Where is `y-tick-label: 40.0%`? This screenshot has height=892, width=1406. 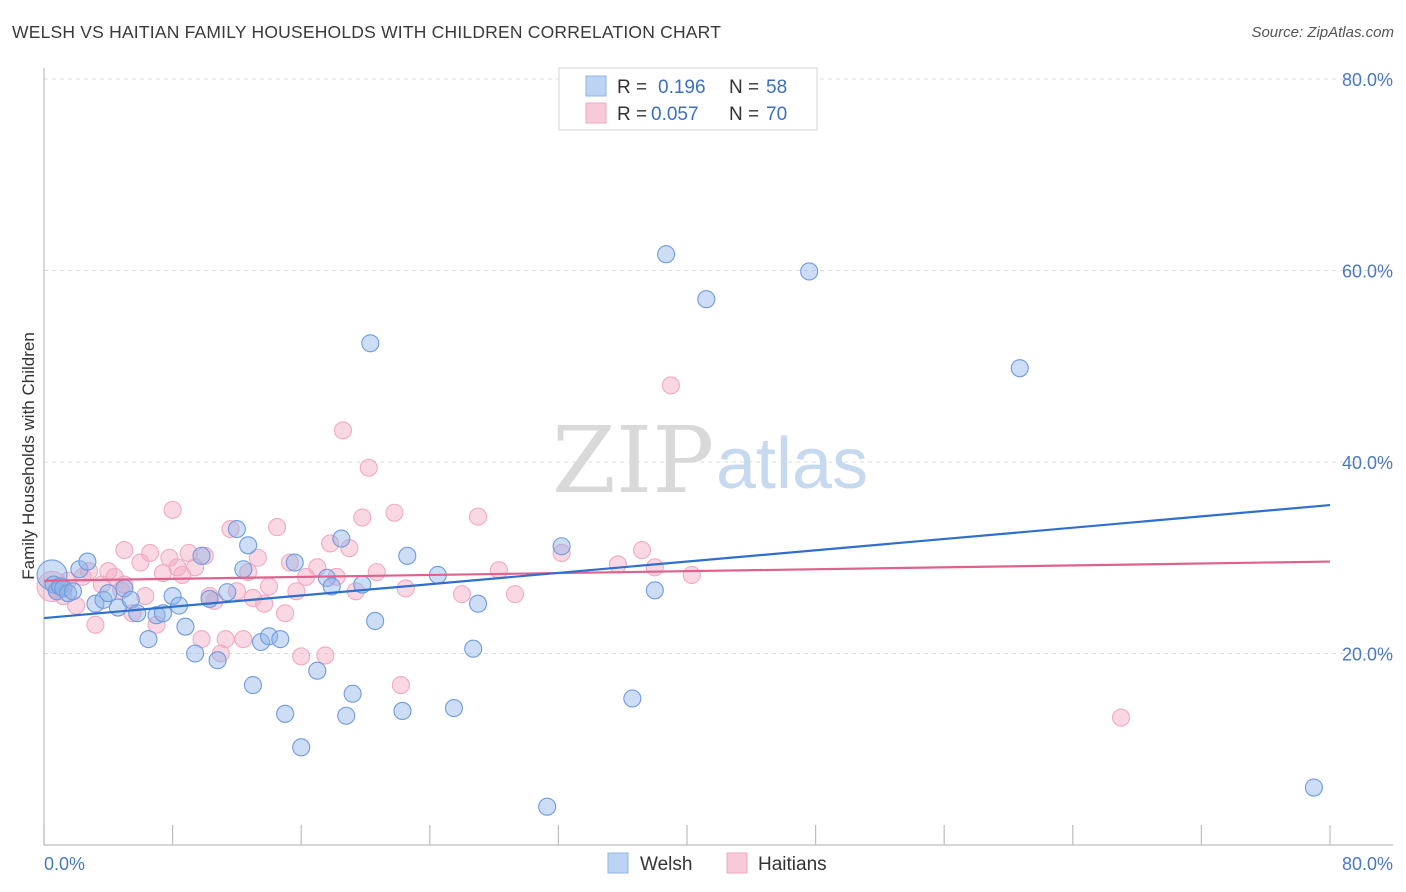 y-tick-label: 40.0% is located at coordinates (1367, 463).